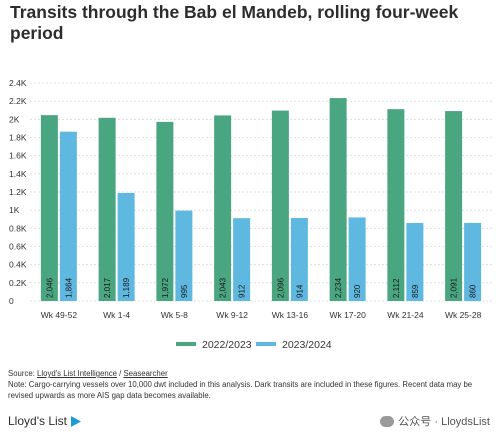 This screenshot has height=440, width=500. I want to click on y-tick-label: 0.6K, so click(18, 247).